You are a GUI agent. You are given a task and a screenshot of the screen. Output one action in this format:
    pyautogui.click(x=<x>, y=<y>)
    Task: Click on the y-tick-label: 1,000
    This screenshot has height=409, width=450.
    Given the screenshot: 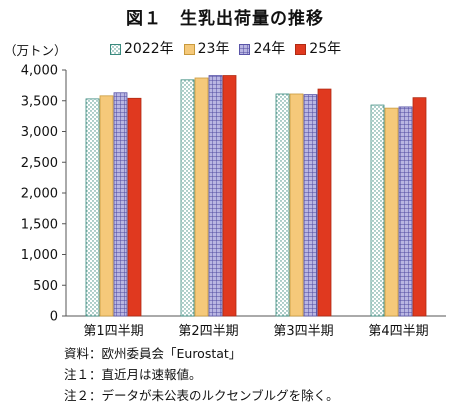 What is the action you would take?
    pyautogui.click(x=39, y=255)
    